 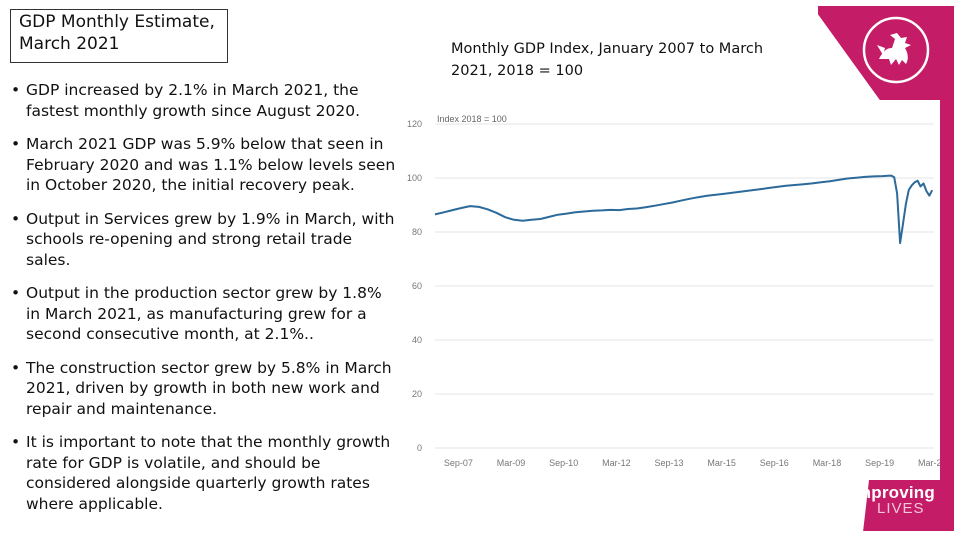 What do you see at coordinates (893, 492) in the screenshot?
I see `brand-improving-text: Improving` at bounding box center [893, 492].